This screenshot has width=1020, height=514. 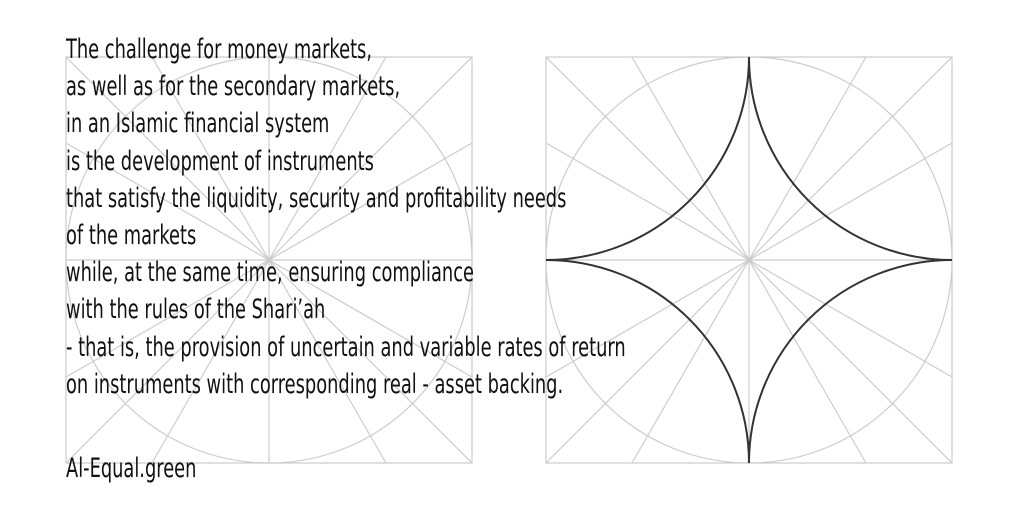 I want to click on quote-line: is the development of instruments, so click(x=220, y=161).